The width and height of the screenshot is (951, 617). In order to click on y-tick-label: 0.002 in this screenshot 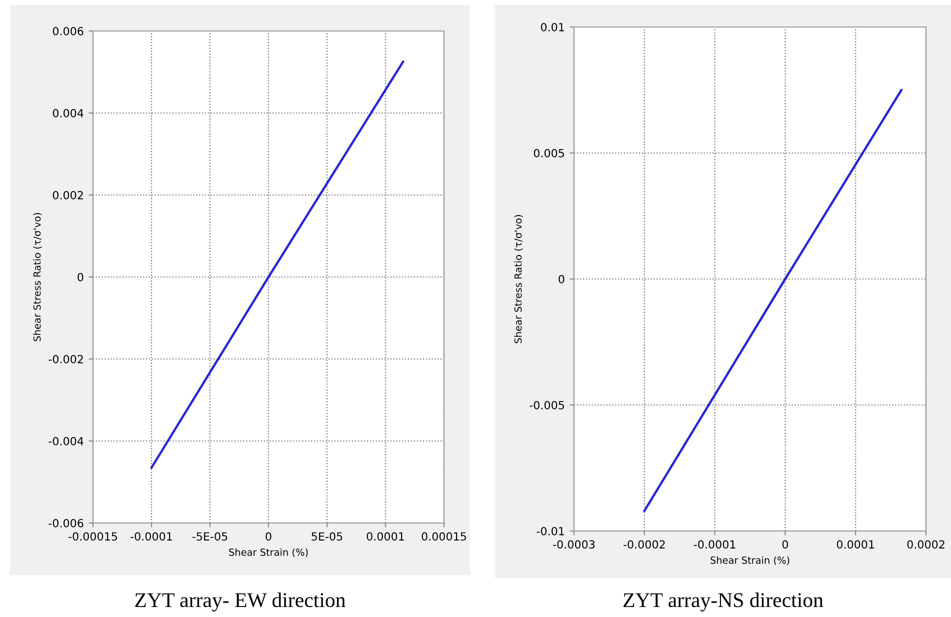, I will do `click(67, 195)`.